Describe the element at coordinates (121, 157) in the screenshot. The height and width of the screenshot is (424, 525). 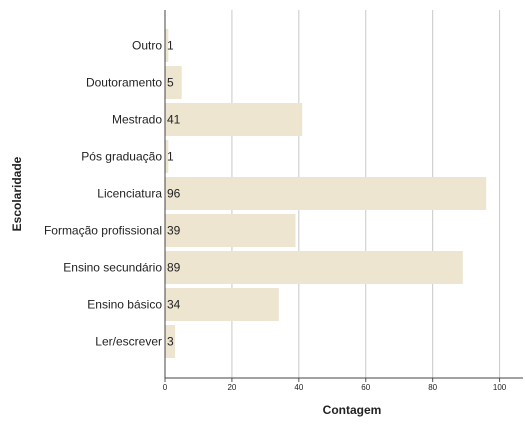
I see `y-tick-label: Pós graduação` at that location.